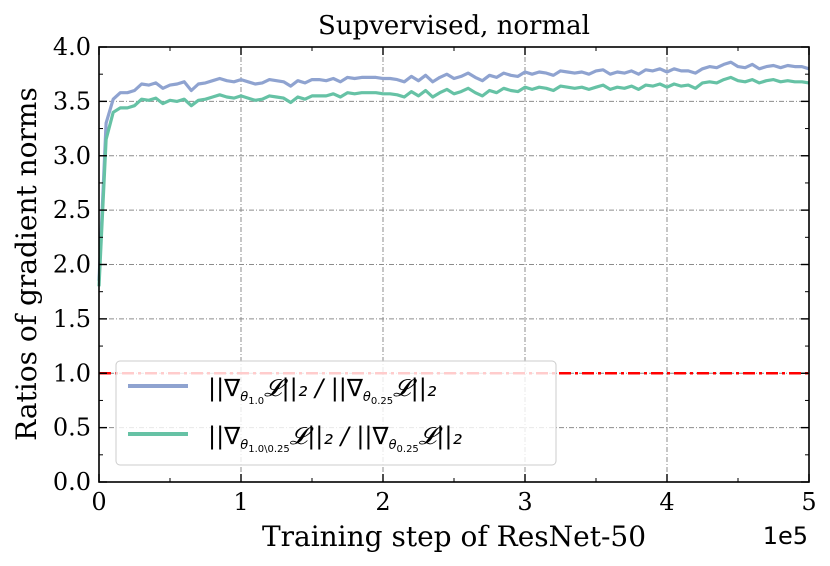 This screenshot has height=566, width=830. I want to click on y-tick-label: 2.0, so click(72, 265).